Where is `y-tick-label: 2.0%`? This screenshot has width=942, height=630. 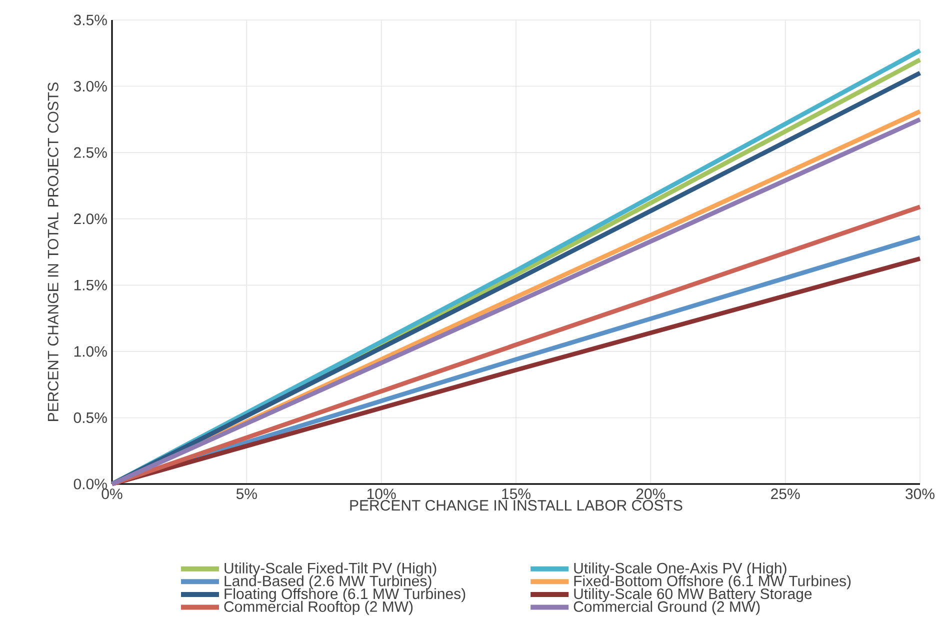 y-tick-label: 2.0% is located at coordinates (90, 219).